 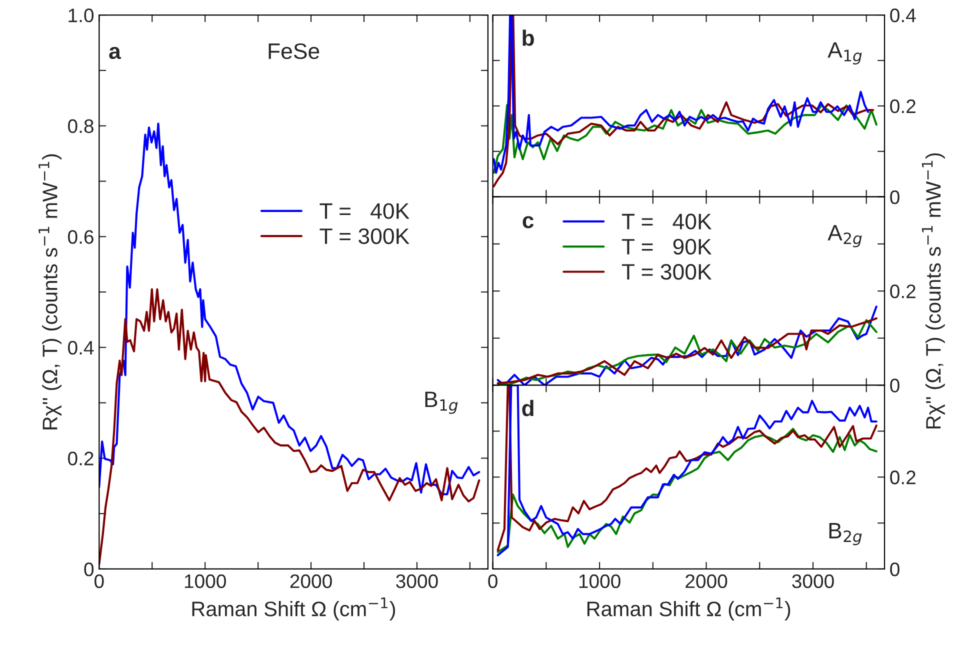 I want to click on y-tick-label: 0.6, so click(x=81, y=237).